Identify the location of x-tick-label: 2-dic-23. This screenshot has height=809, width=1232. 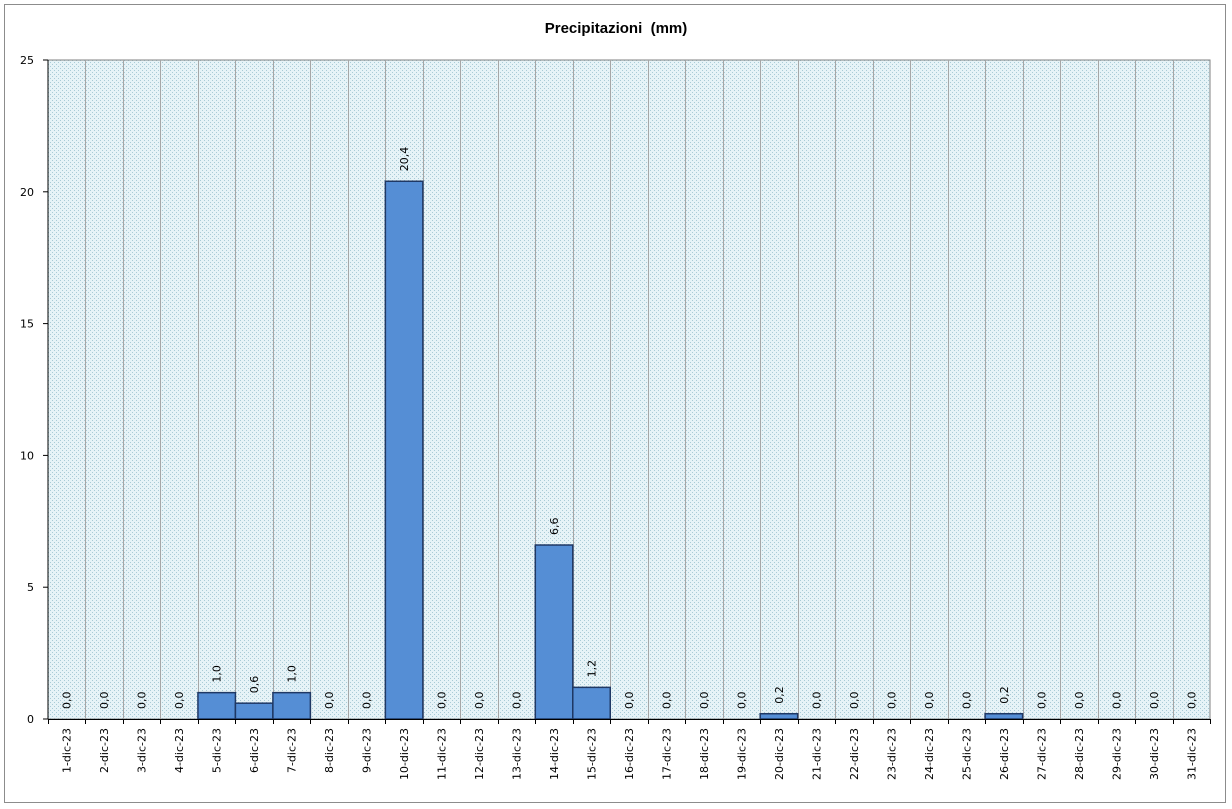
(104, 750).